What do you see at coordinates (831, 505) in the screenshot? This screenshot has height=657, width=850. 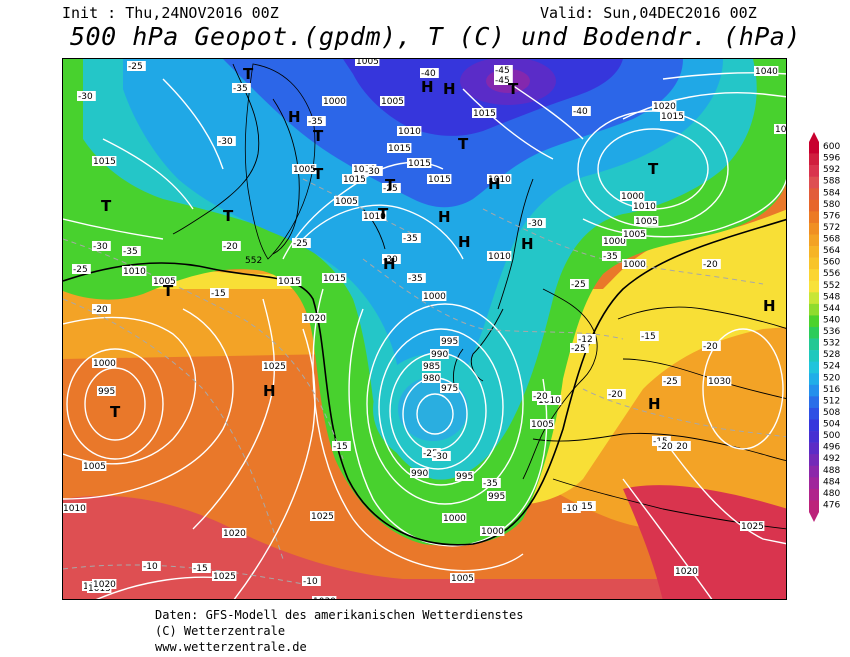 I see `legend-value: 476` at bounding box center [831, 505].